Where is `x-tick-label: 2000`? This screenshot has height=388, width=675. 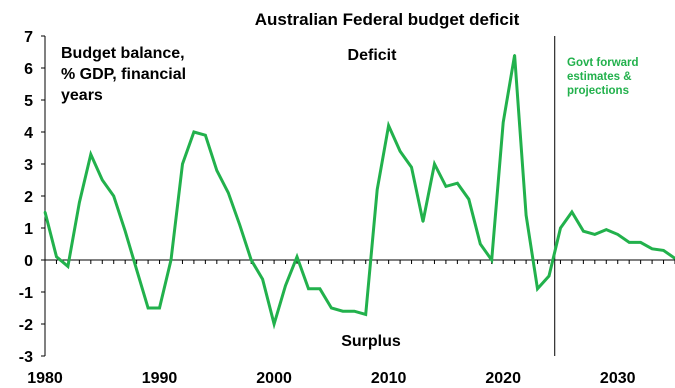
x-tick-label: 2000 is located at coordinates (274, 378).